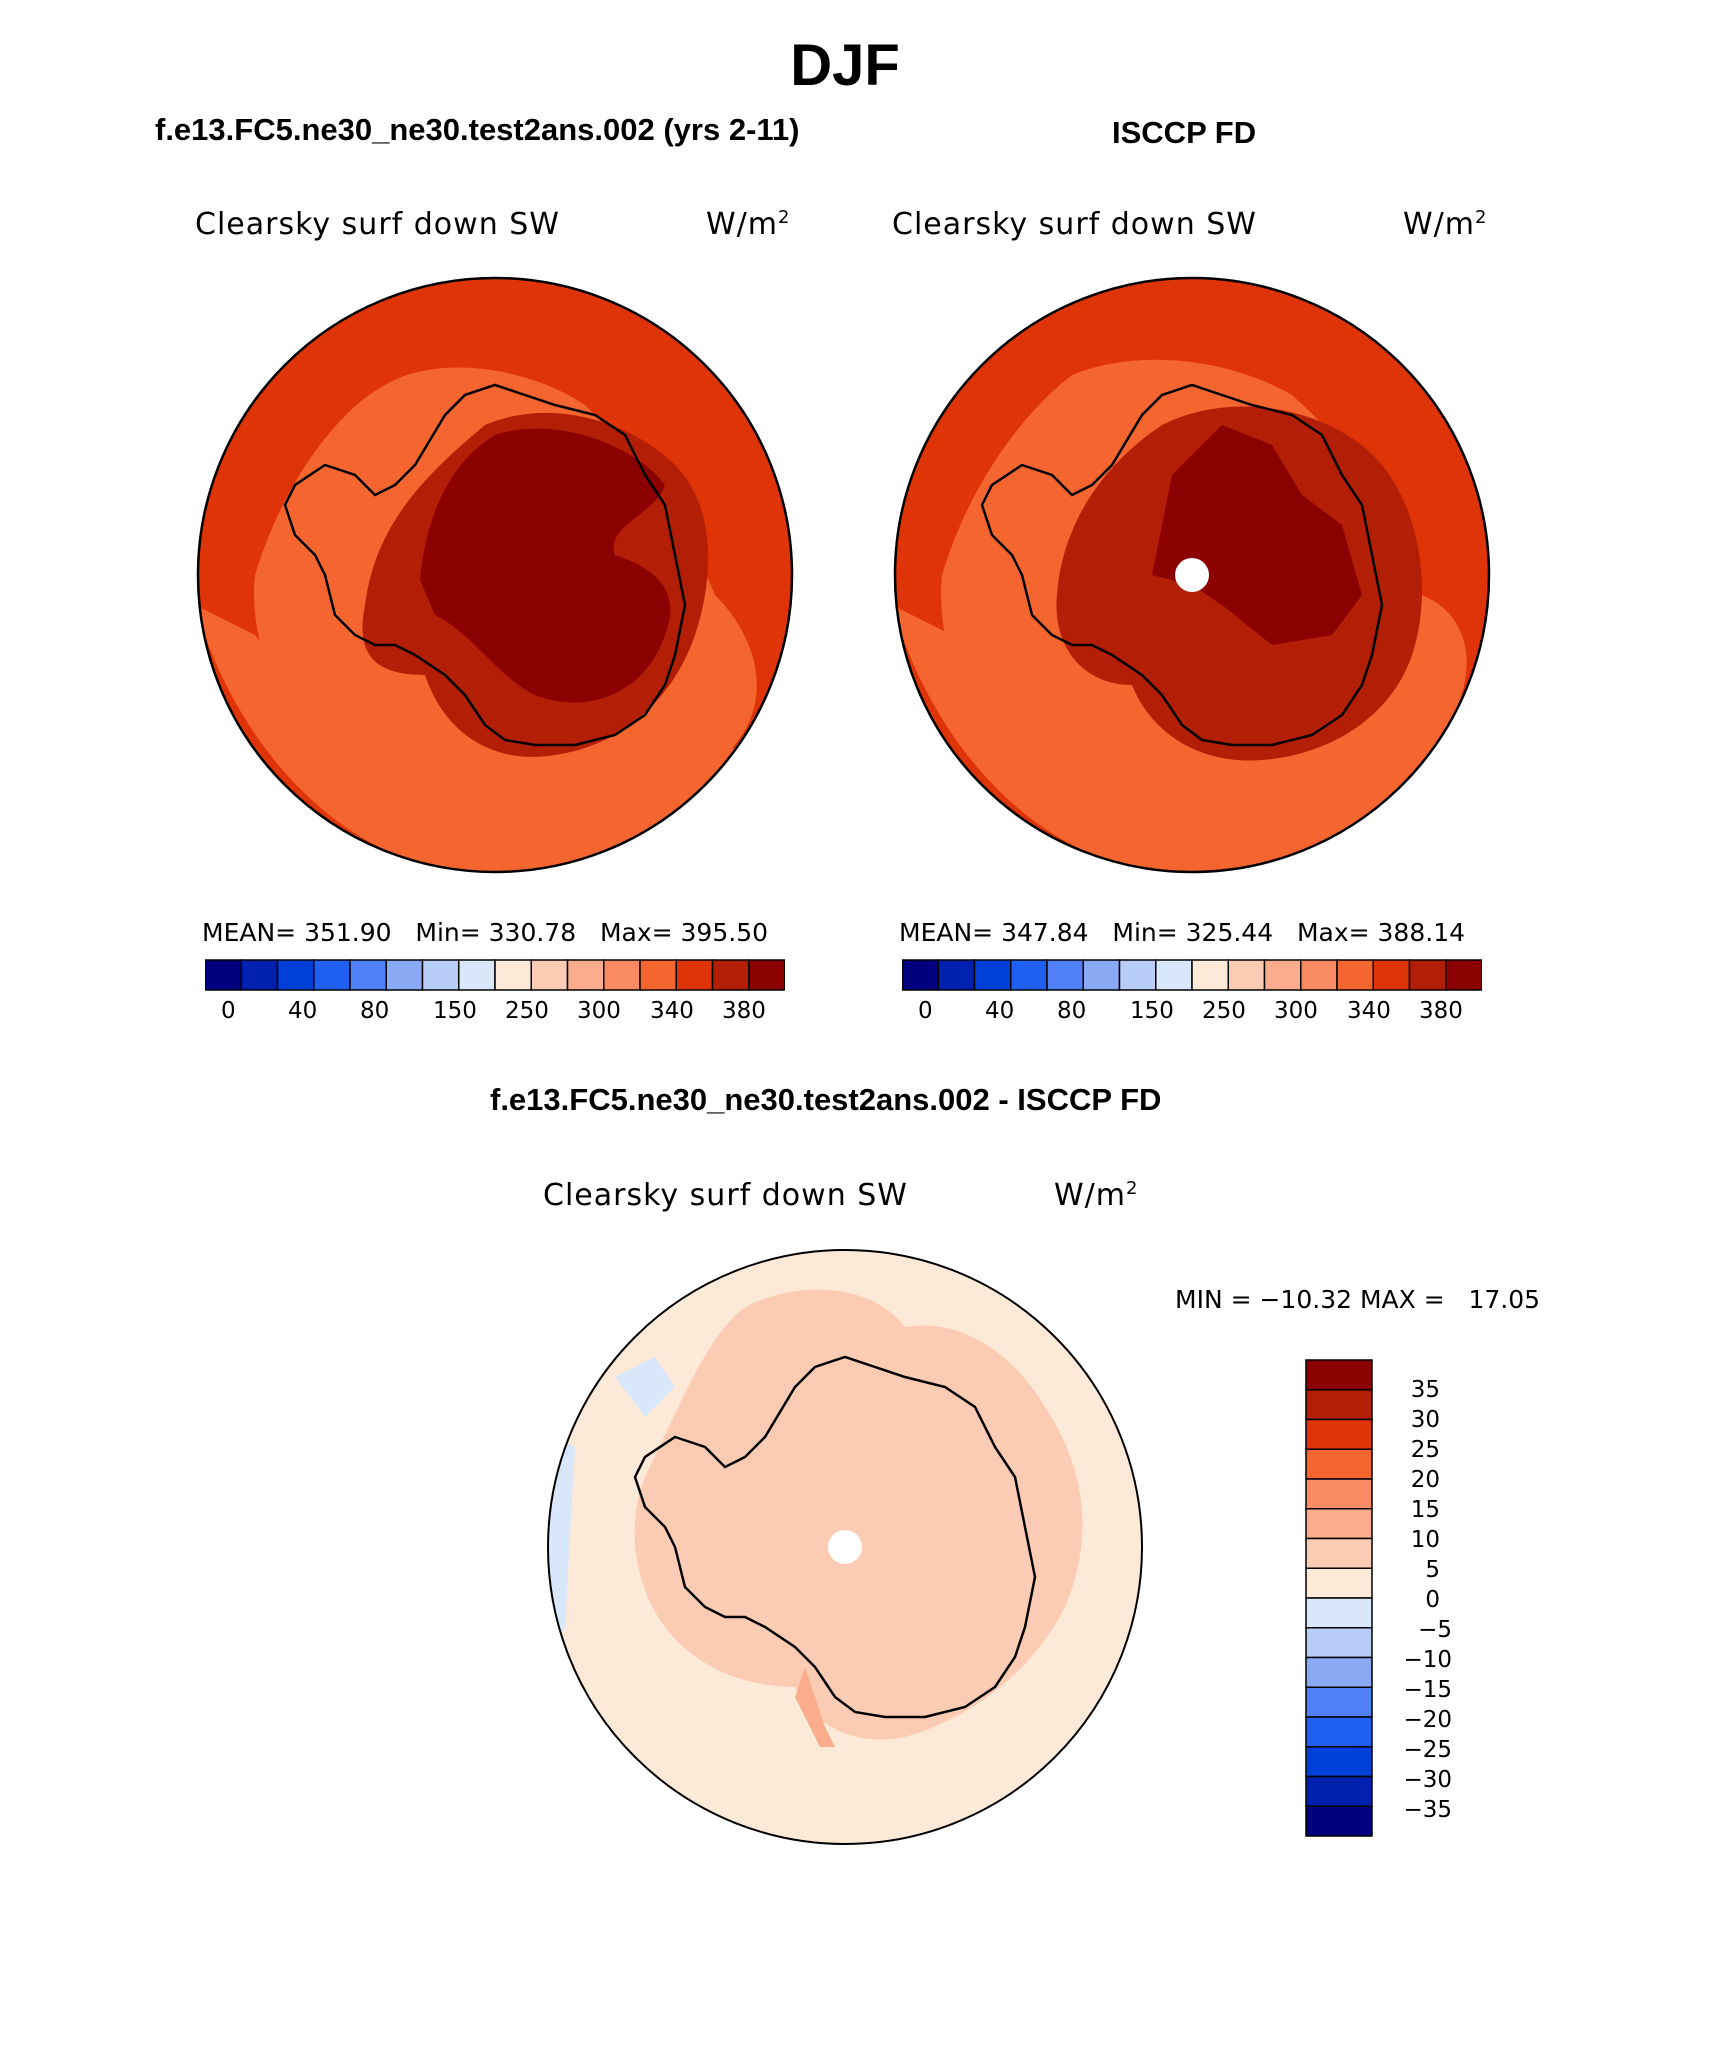  What do you see at coordinates (1184, 132) in the screenshot?
I see `right-case-title: ISCCP FD` at bounding box center [1184, 132].